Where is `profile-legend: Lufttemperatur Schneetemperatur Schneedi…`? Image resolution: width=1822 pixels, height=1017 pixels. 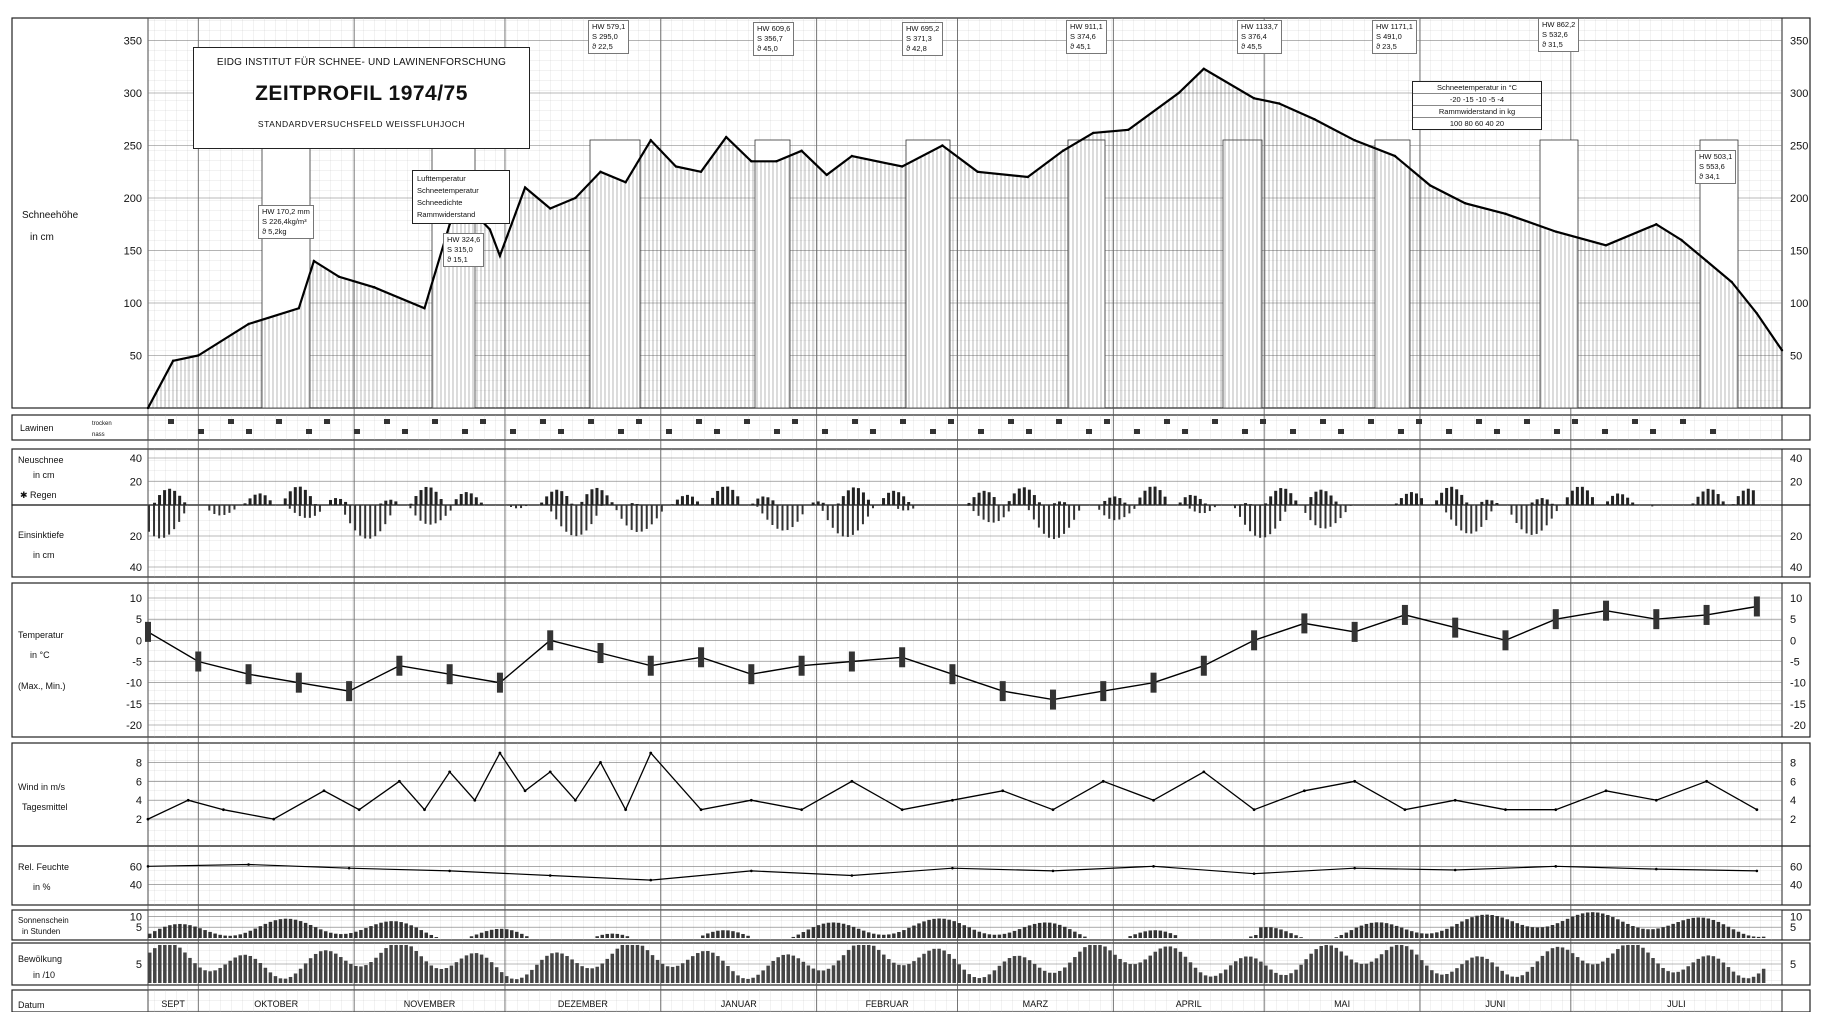
profile-legend: Lufttemperatur Schneetemperatur Schneedi… is located at coordinates (461, 197).